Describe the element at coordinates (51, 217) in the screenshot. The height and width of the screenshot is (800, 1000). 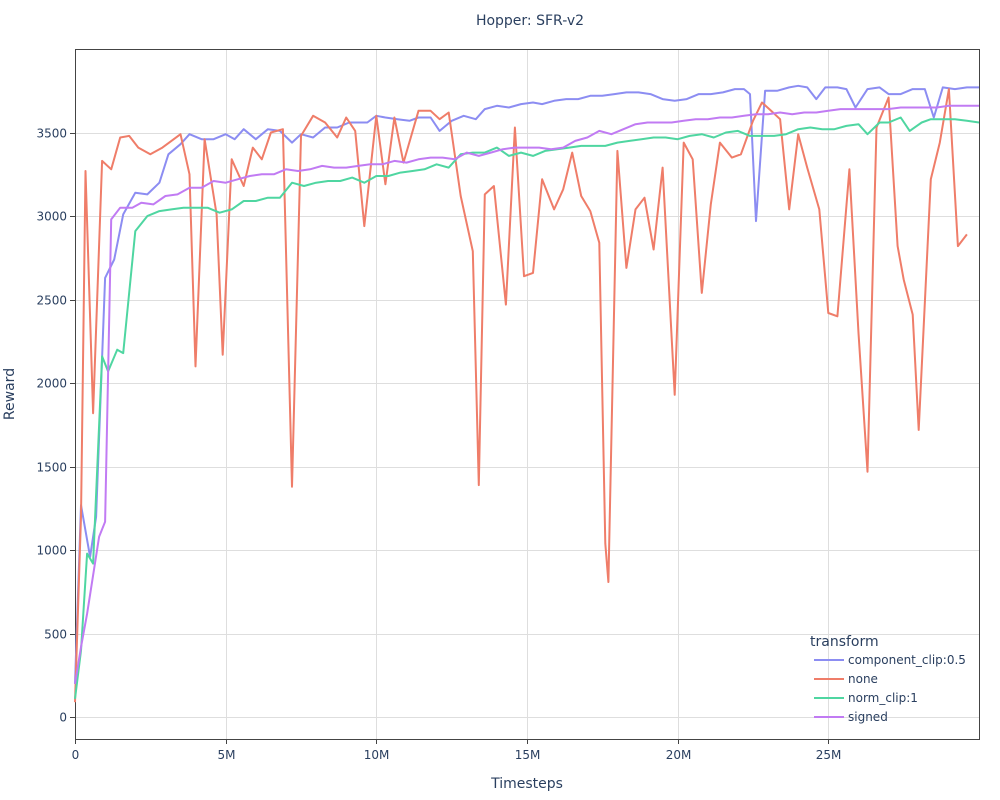
I see `y-tick-label: 3000` at that location.